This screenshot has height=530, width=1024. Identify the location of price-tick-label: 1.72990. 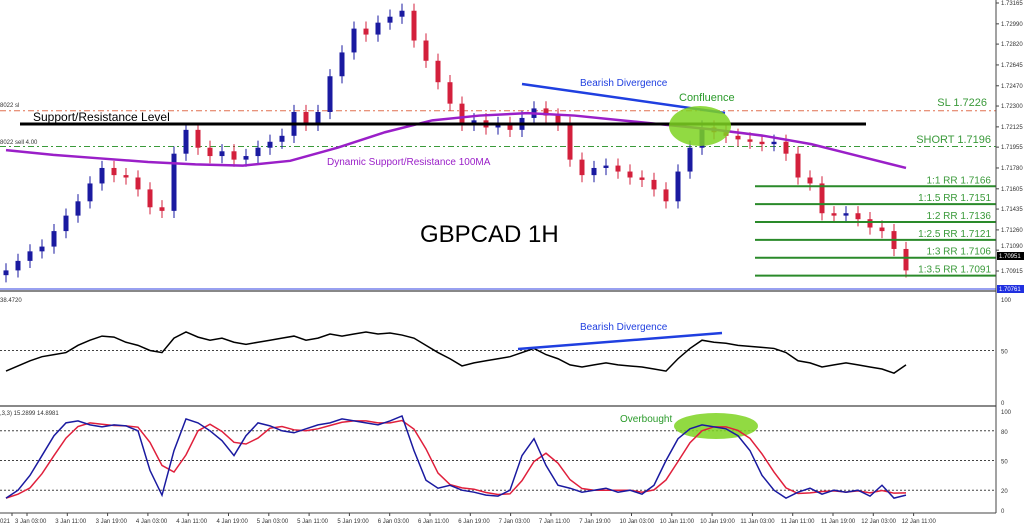
(1012, 25).